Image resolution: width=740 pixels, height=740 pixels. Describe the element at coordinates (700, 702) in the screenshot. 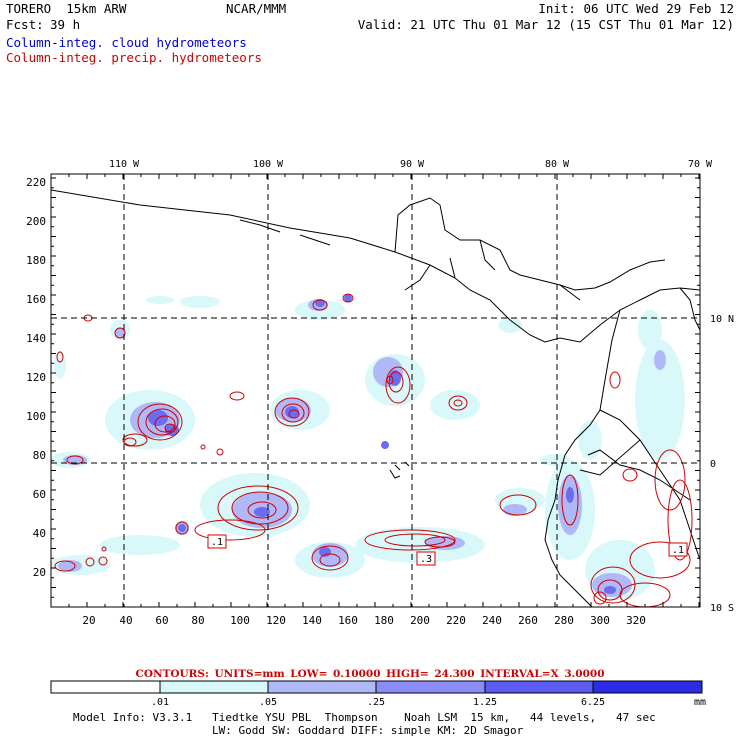

I see `colorbar-unit: mm` at that location.